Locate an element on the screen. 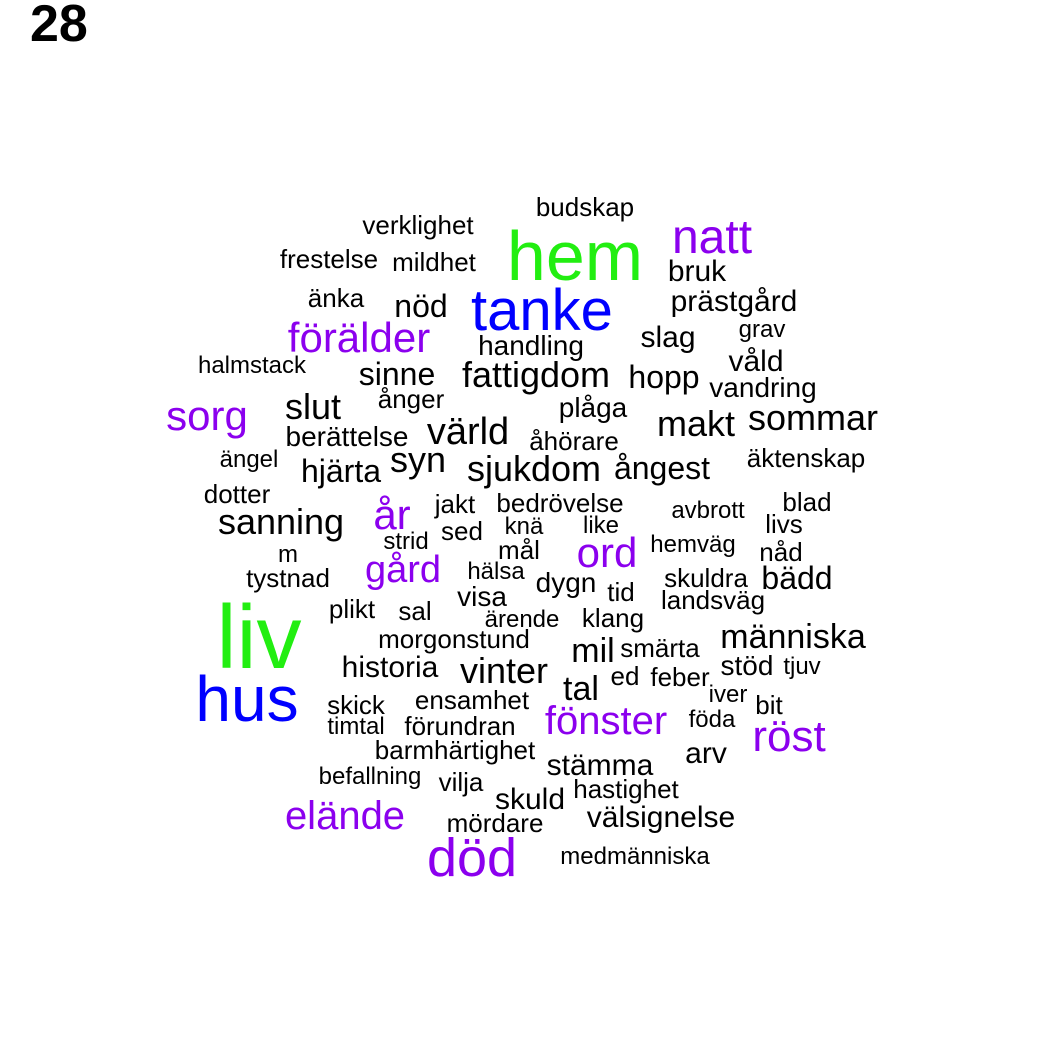  word-anka: änka is located at coordinates (336, 298).